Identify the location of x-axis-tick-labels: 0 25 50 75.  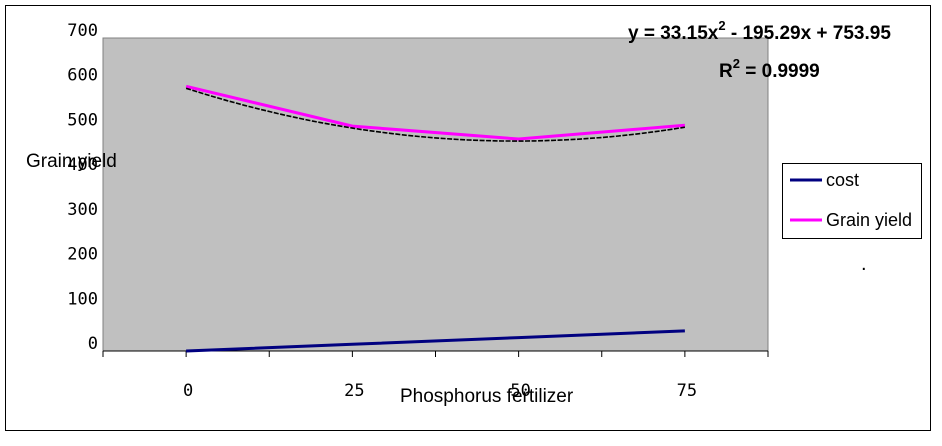
(440, 391).